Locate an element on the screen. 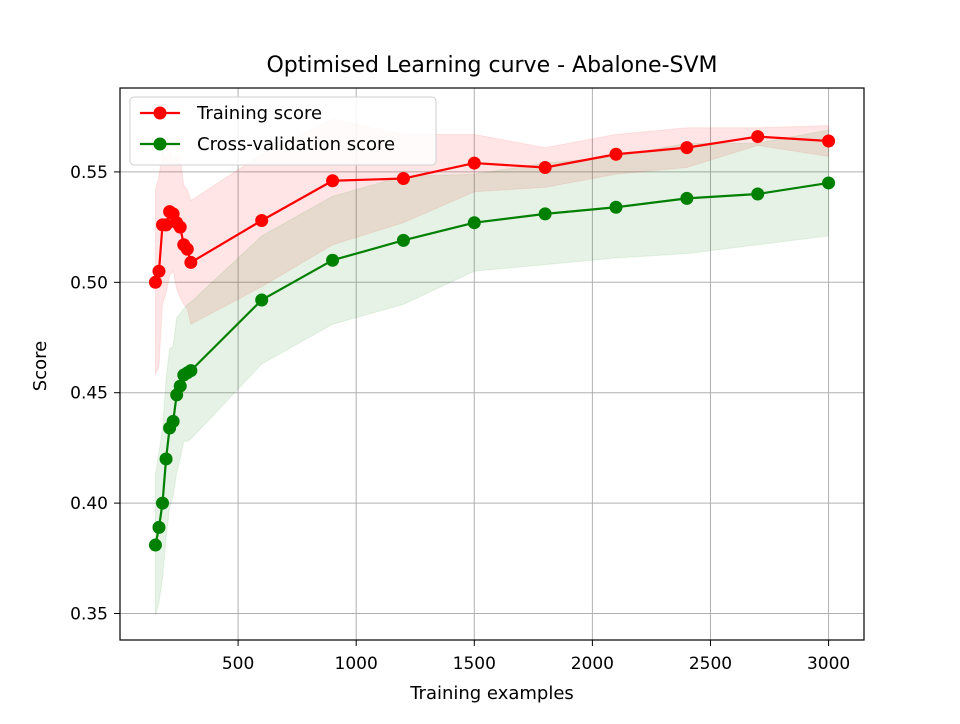 The image size is (960, 724). y-tick-label: 0.40 is located at coordinates (89, 504).